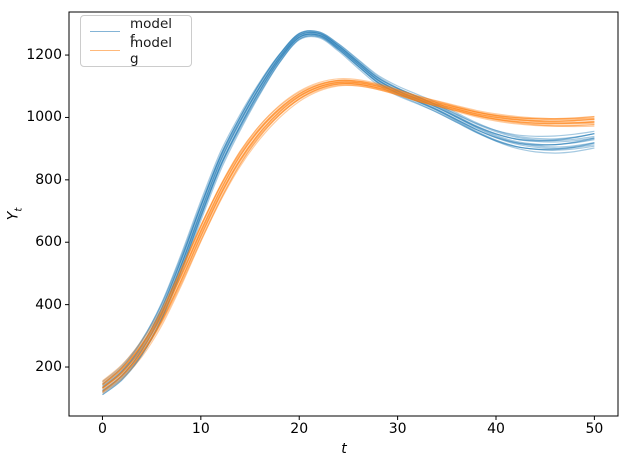 This screenshot has width=630, height=470. What do you see at coordinates (594, 429) in the screenshot?
I see `x-tick-label-50: 50` at bounding box center [594, 429].